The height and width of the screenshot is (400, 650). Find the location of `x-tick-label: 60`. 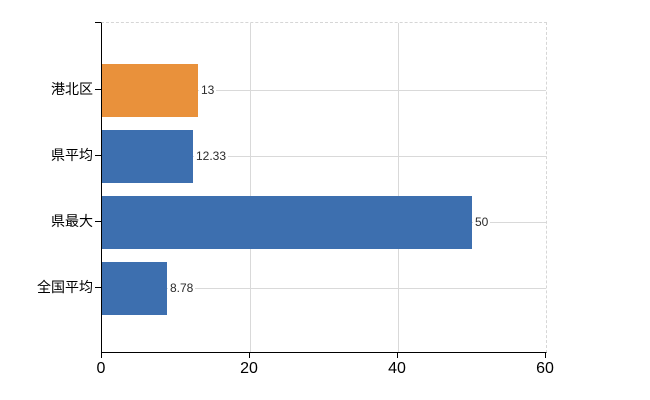

x-tick-label: 60 is located at coordinates (545, 368).